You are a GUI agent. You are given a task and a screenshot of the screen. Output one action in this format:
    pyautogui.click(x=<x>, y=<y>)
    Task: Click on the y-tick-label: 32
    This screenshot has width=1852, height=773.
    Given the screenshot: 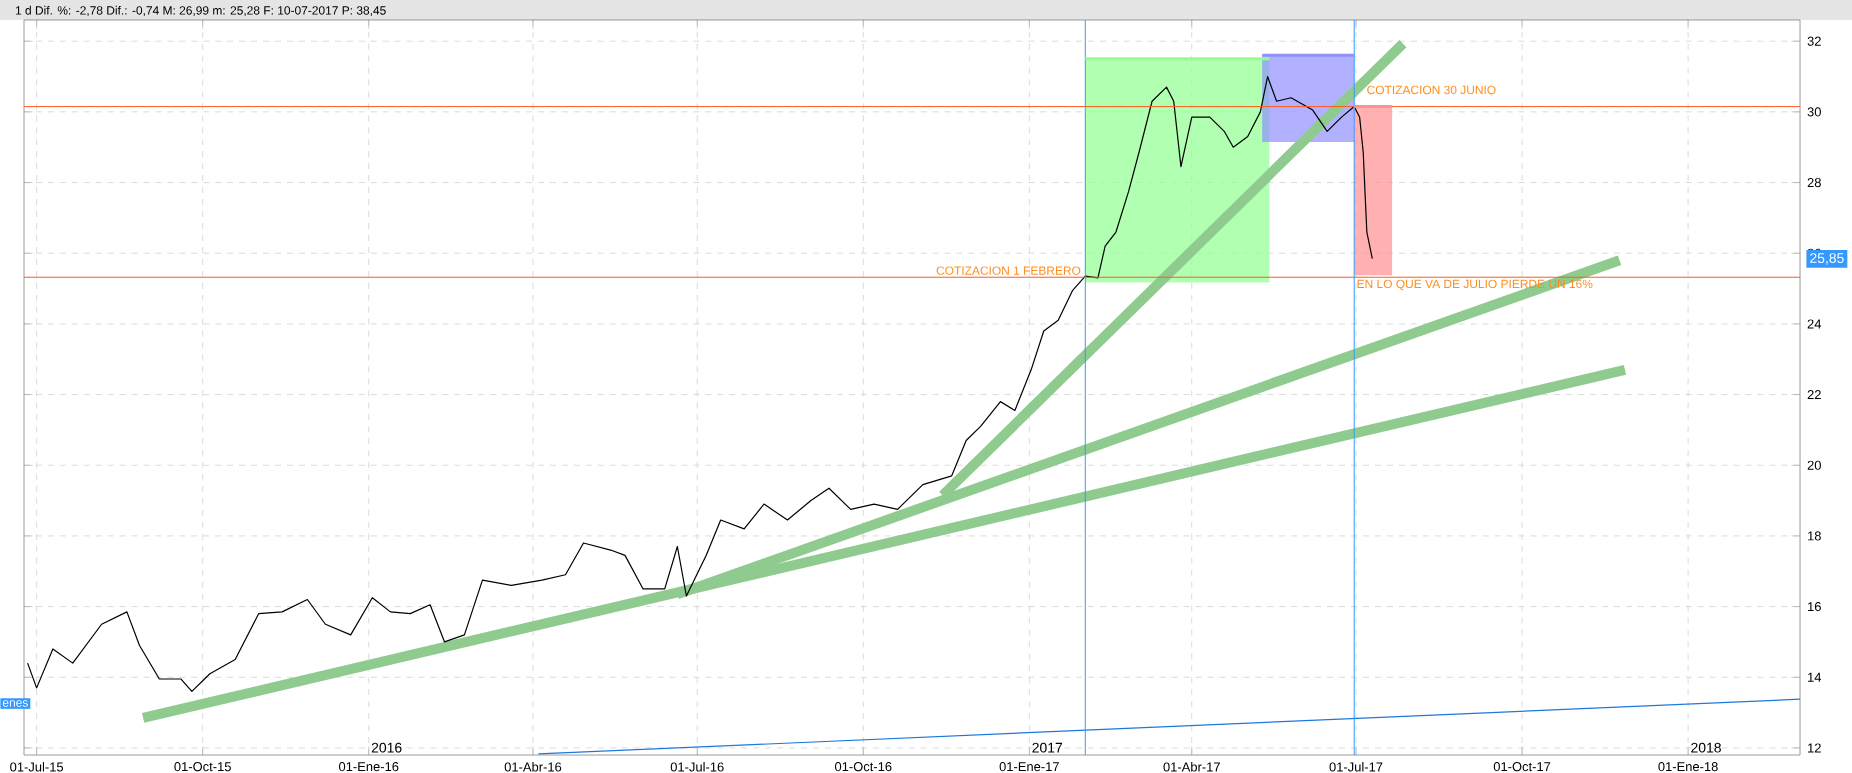 What is the action you would take?
    pyautogui.click(x=1814, y=41)
    